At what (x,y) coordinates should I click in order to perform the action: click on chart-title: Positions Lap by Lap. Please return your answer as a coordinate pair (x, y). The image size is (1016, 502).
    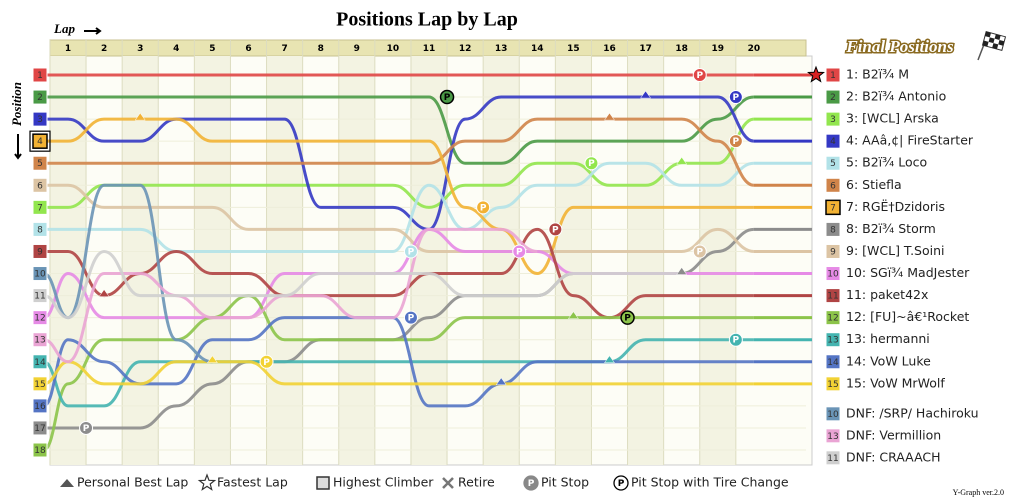
    Looking at the image, I should click on (427, 20).